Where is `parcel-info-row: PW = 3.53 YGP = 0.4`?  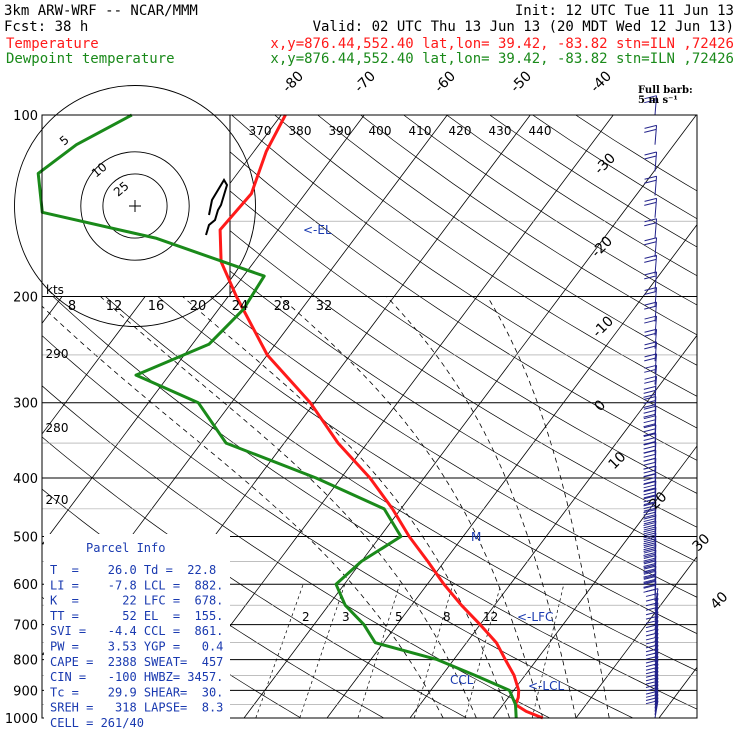 parcel-info-row: PW = 3.53 YGP = 0.4 is located at coordinates (136, 647).